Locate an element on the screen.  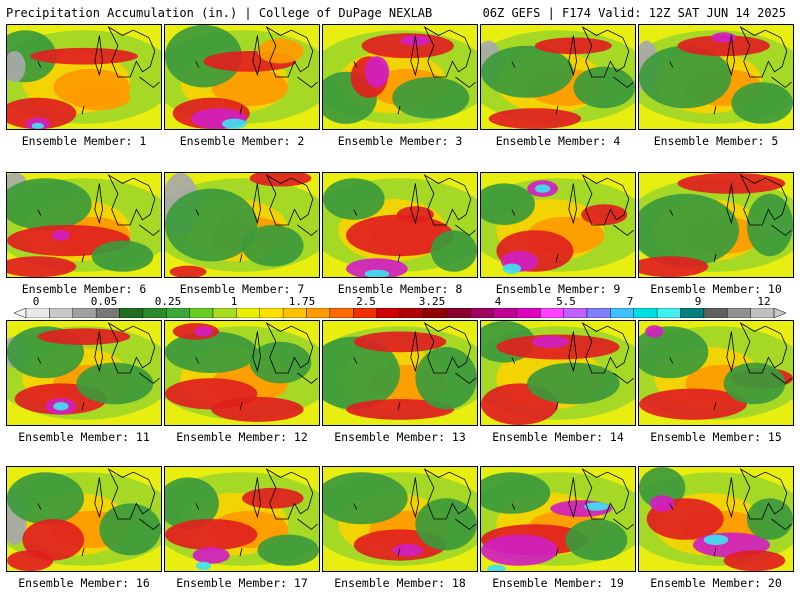
ensemble-member-label: Ensemble Member: 20 is located at coordinates (716, 583).